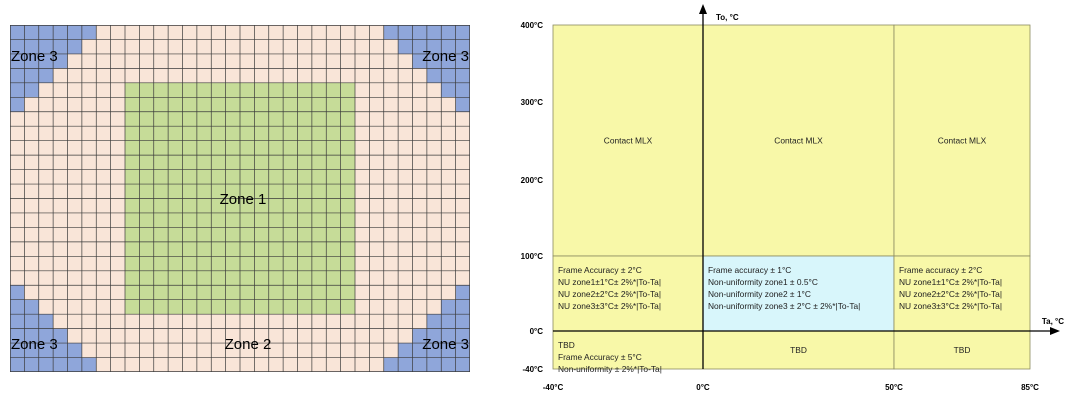  Describe the element at coordinates (727, 17) in the screenshot. I see `y-axis-title: To, °C` at that location.